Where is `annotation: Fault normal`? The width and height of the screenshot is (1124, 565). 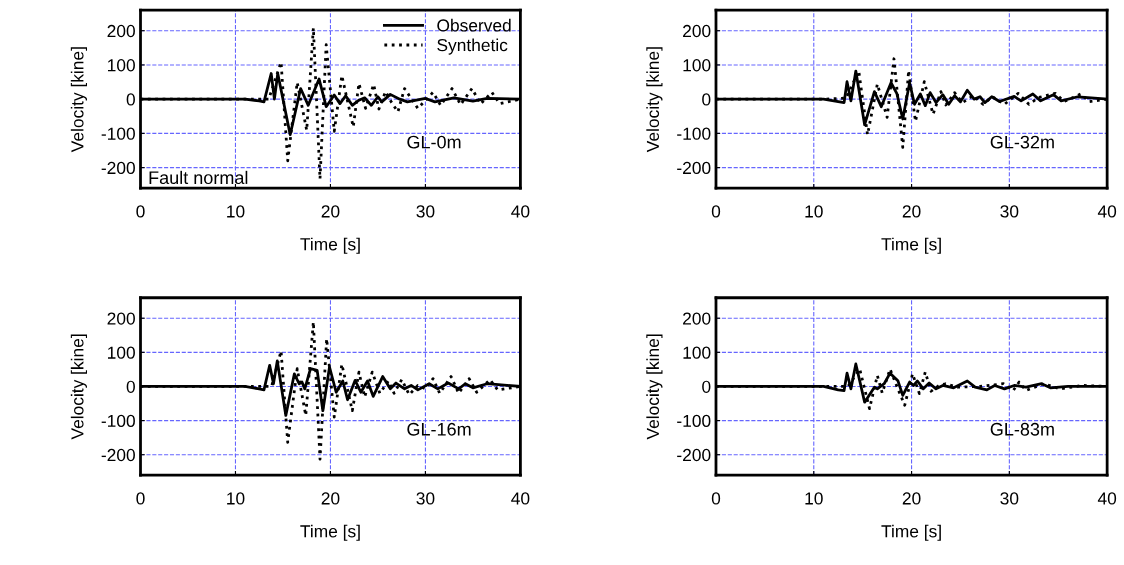
annotation: Fault normal is located at coordinates (198, 177).